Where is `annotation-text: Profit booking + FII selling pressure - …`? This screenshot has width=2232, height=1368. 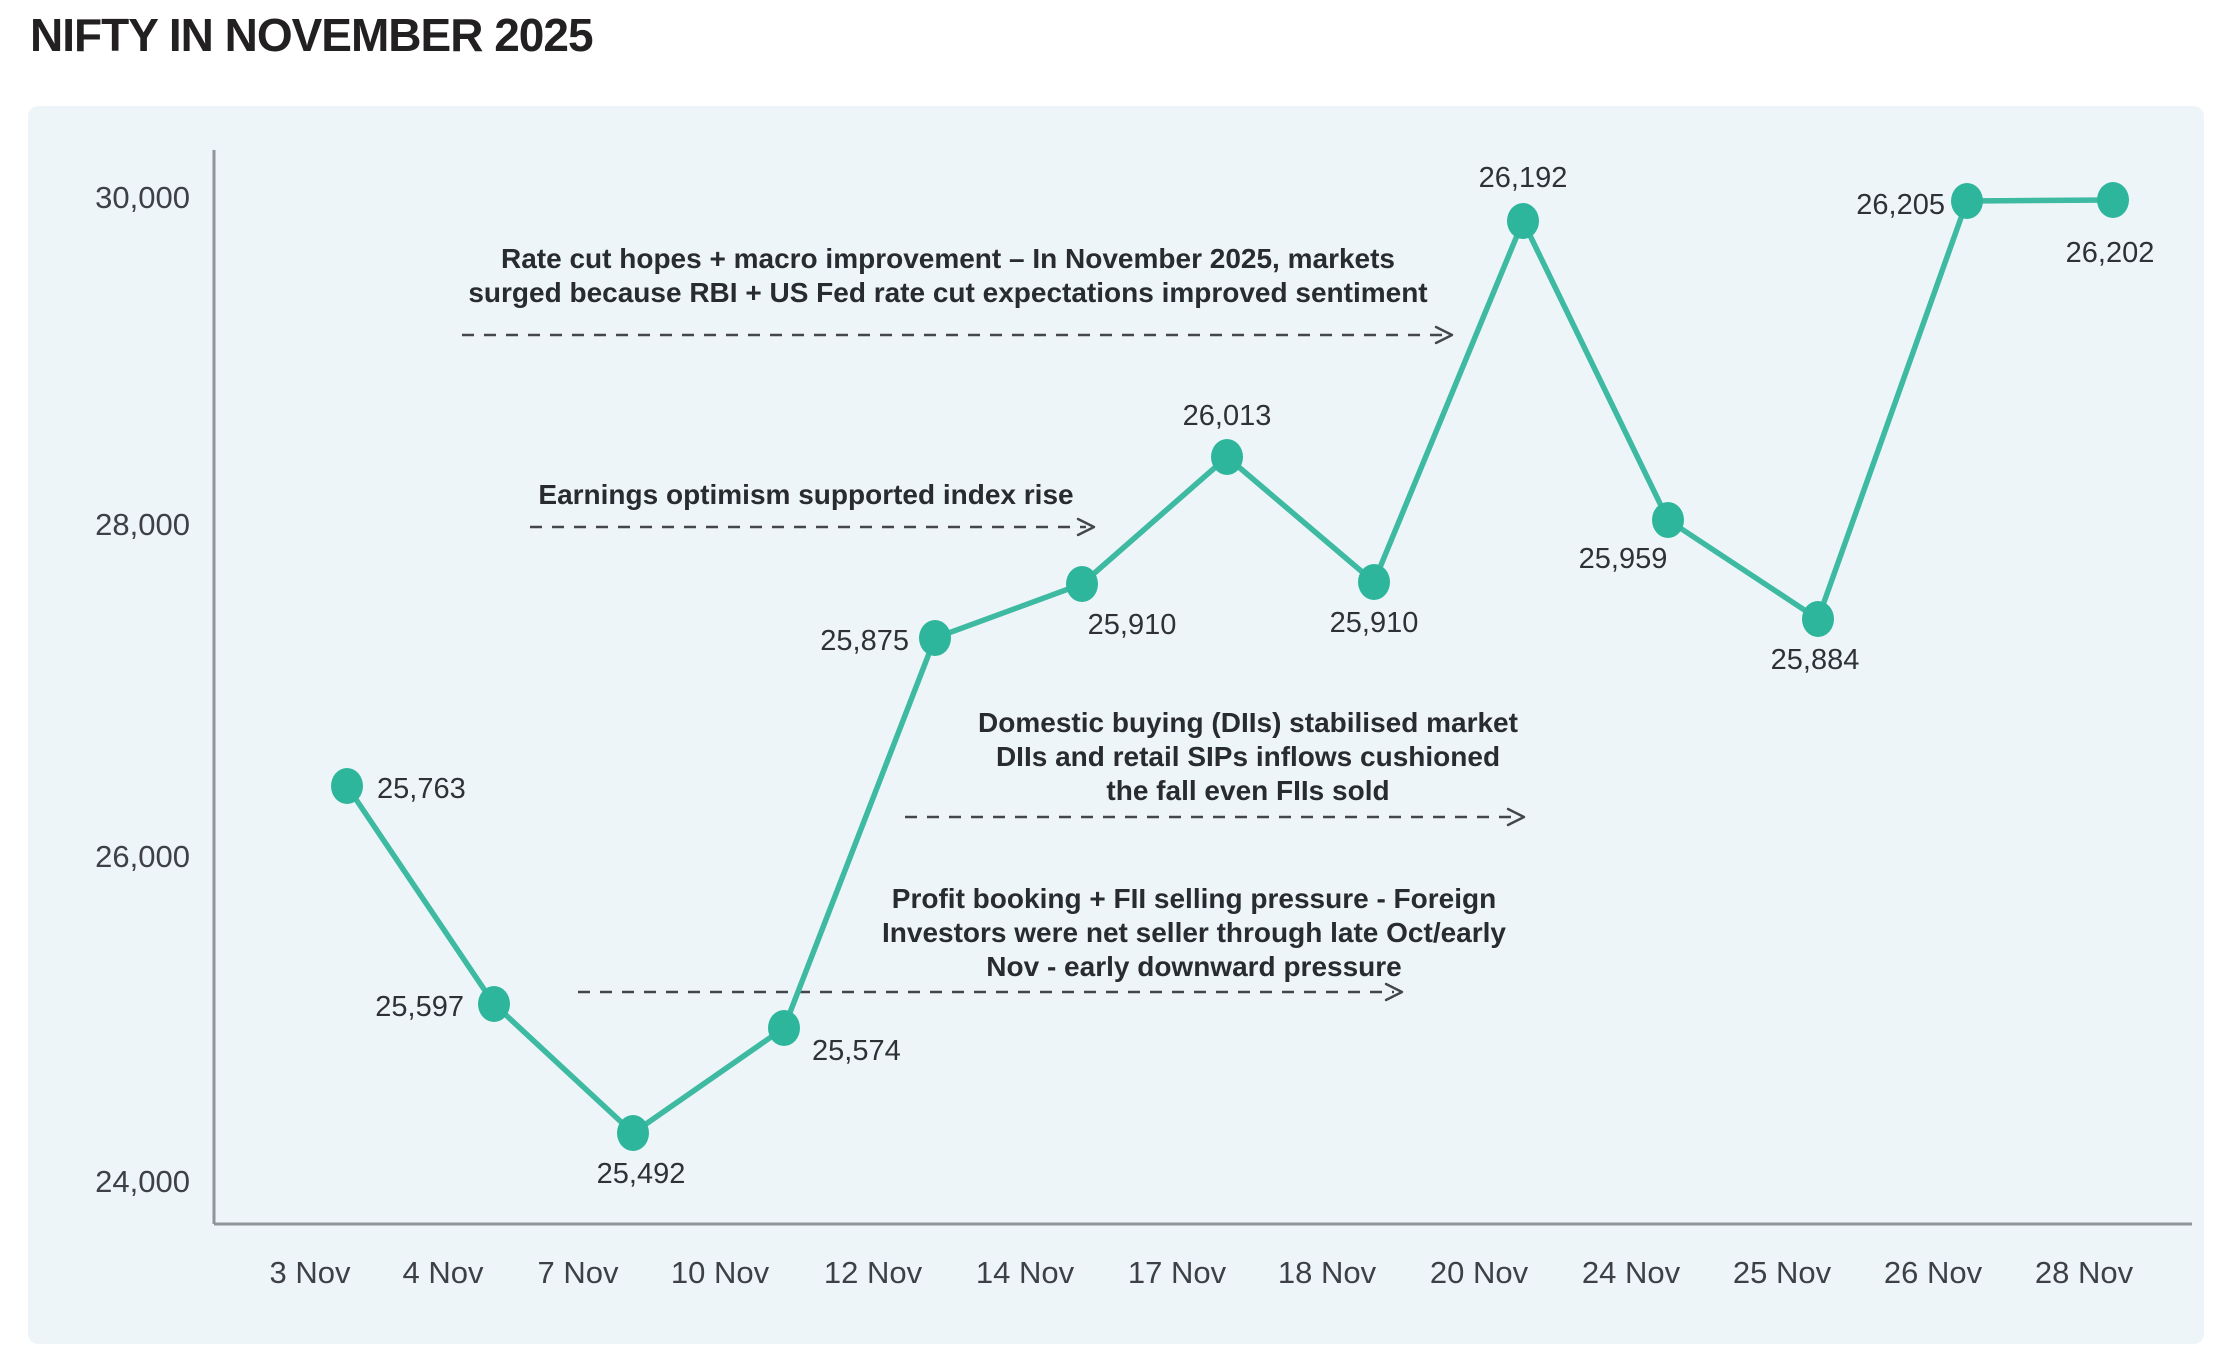
annotation-text: Profit booking + FII selling pressure - … is located at coordinates (1194, 898).